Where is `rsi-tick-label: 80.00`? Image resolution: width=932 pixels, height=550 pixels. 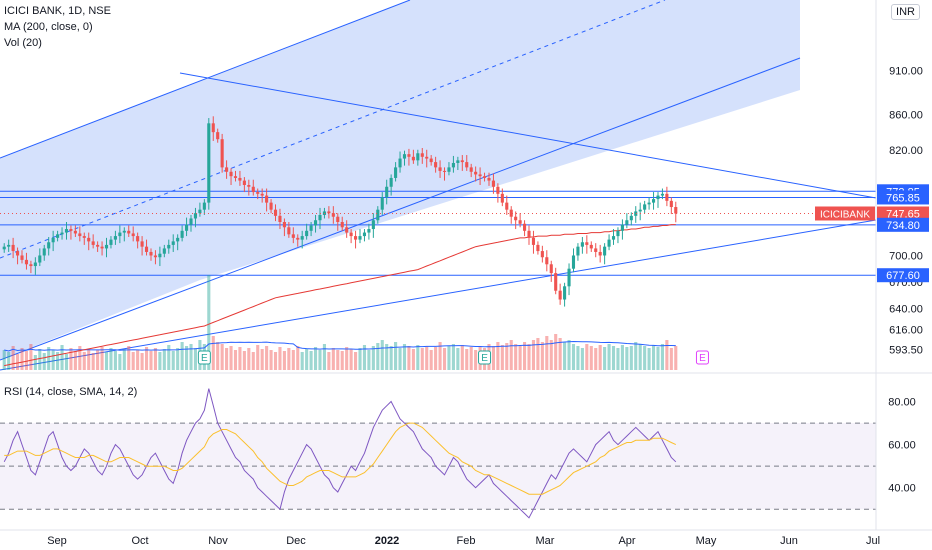 rsi-tick-label: 80.00 is located at coordinates (902, 403).